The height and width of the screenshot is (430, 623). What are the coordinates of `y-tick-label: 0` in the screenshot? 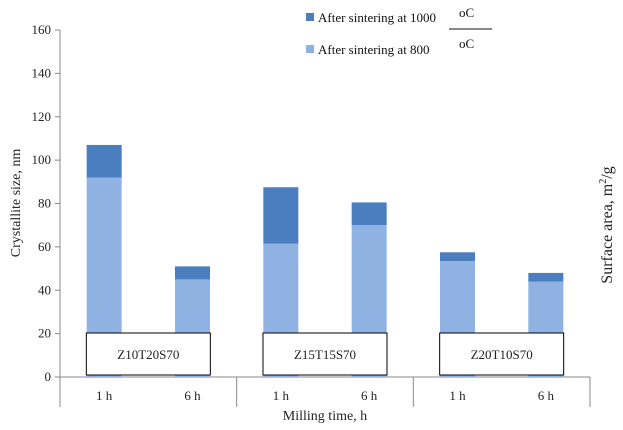 It's located at (48, 376).